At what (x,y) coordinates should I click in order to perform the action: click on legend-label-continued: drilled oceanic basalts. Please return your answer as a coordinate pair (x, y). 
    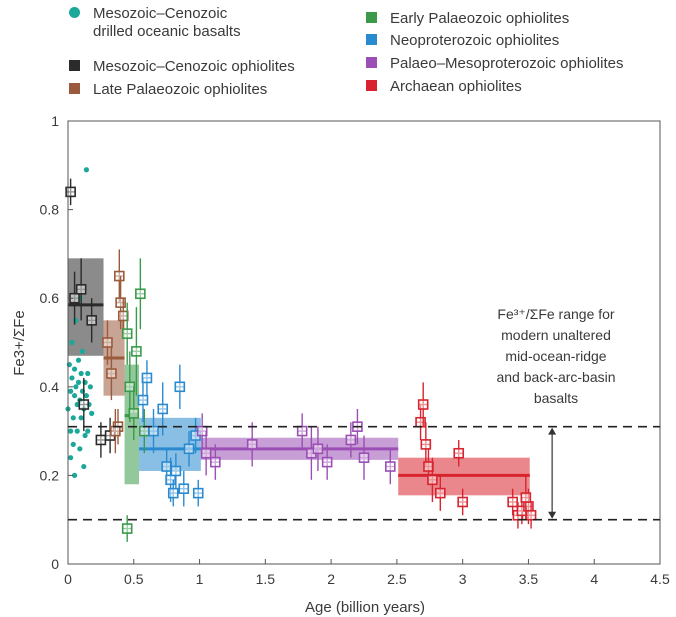
    Looking at the image, I should click on (167, 31).